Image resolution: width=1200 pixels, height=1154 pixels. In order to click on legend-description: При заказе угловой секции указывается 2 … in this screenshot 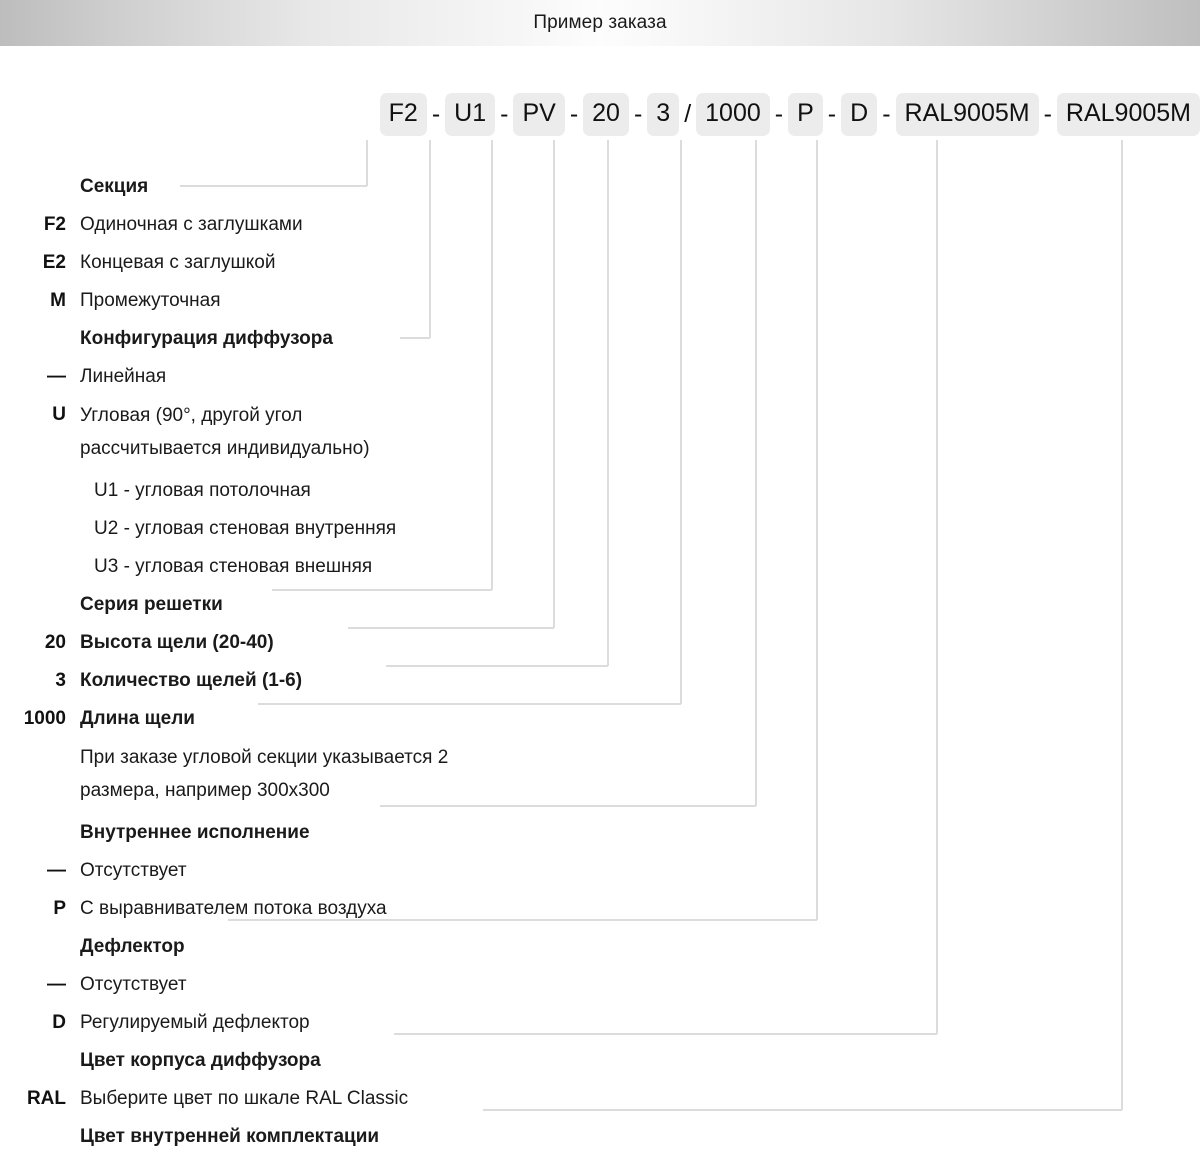, I will do `click(264, 774)`.